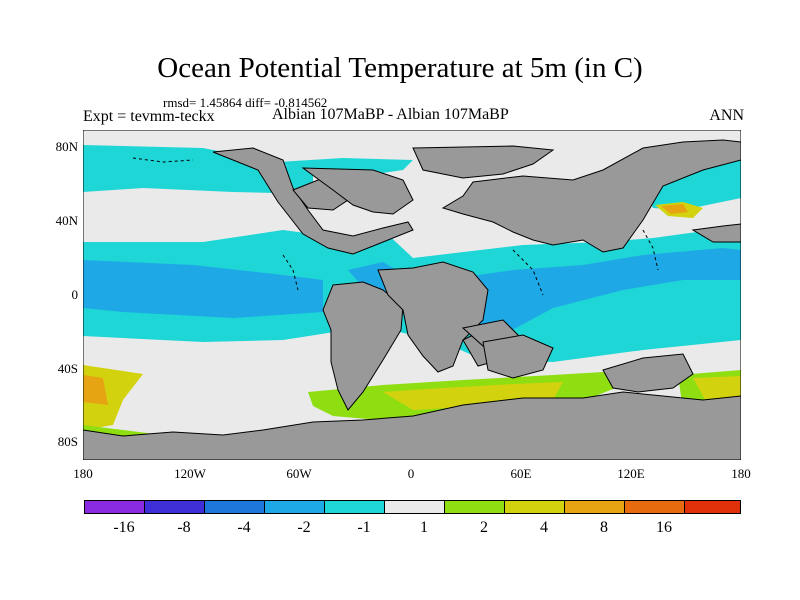 The height and width of the screenshot is (600, 800). Describe the element at coordinates (198, 169) in the screenshot. I see `cyan-band-north-pacific` at that location.